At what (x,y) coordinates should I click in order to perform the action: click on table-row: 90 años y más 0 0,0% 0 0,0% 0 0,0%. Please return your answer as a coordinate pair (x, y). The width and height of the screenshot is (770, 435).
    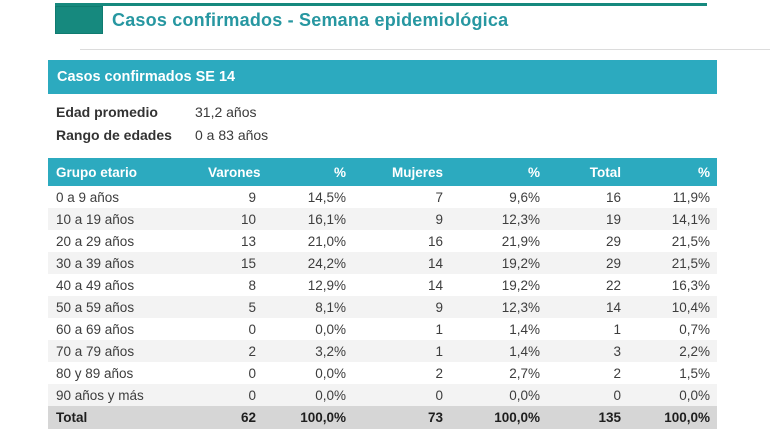
    Looking at the image, I should click on (382, 395).